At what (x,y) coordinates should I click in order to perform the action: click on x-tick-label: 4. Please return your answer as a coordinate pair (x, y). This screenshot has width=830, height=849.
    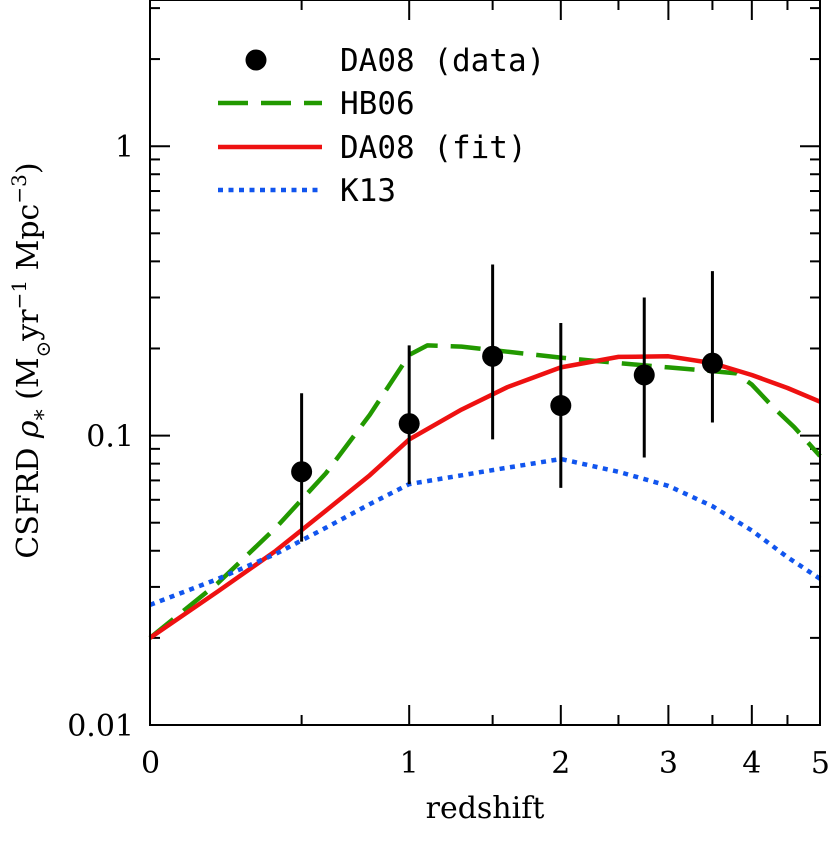
    Looking at the image, I should click on (751, 763).